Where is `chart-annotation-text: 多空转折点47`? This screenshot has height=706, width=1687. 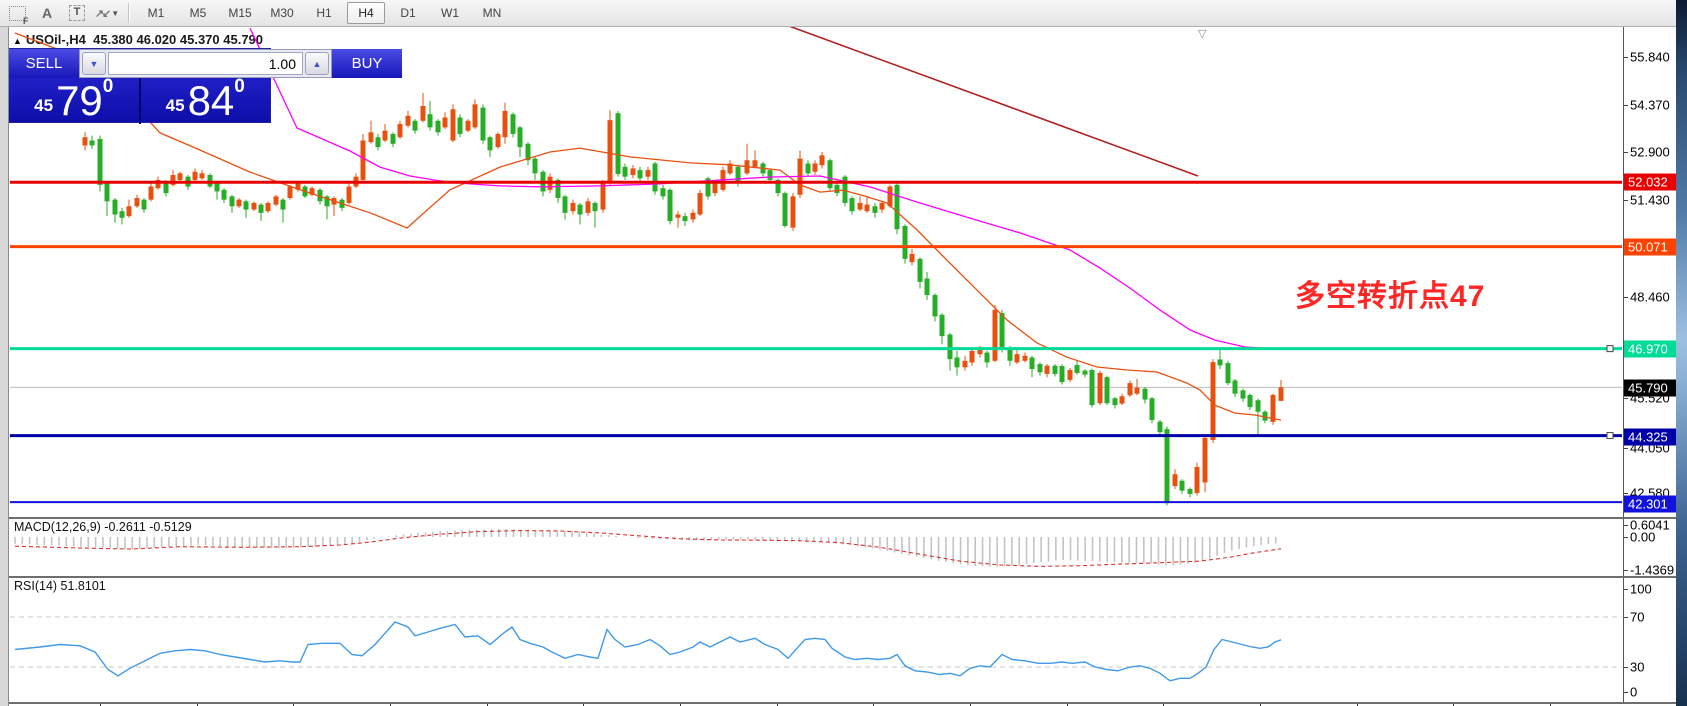
chart-annotation-text: 多空转折点47 is located at coordinates (1390, 296).